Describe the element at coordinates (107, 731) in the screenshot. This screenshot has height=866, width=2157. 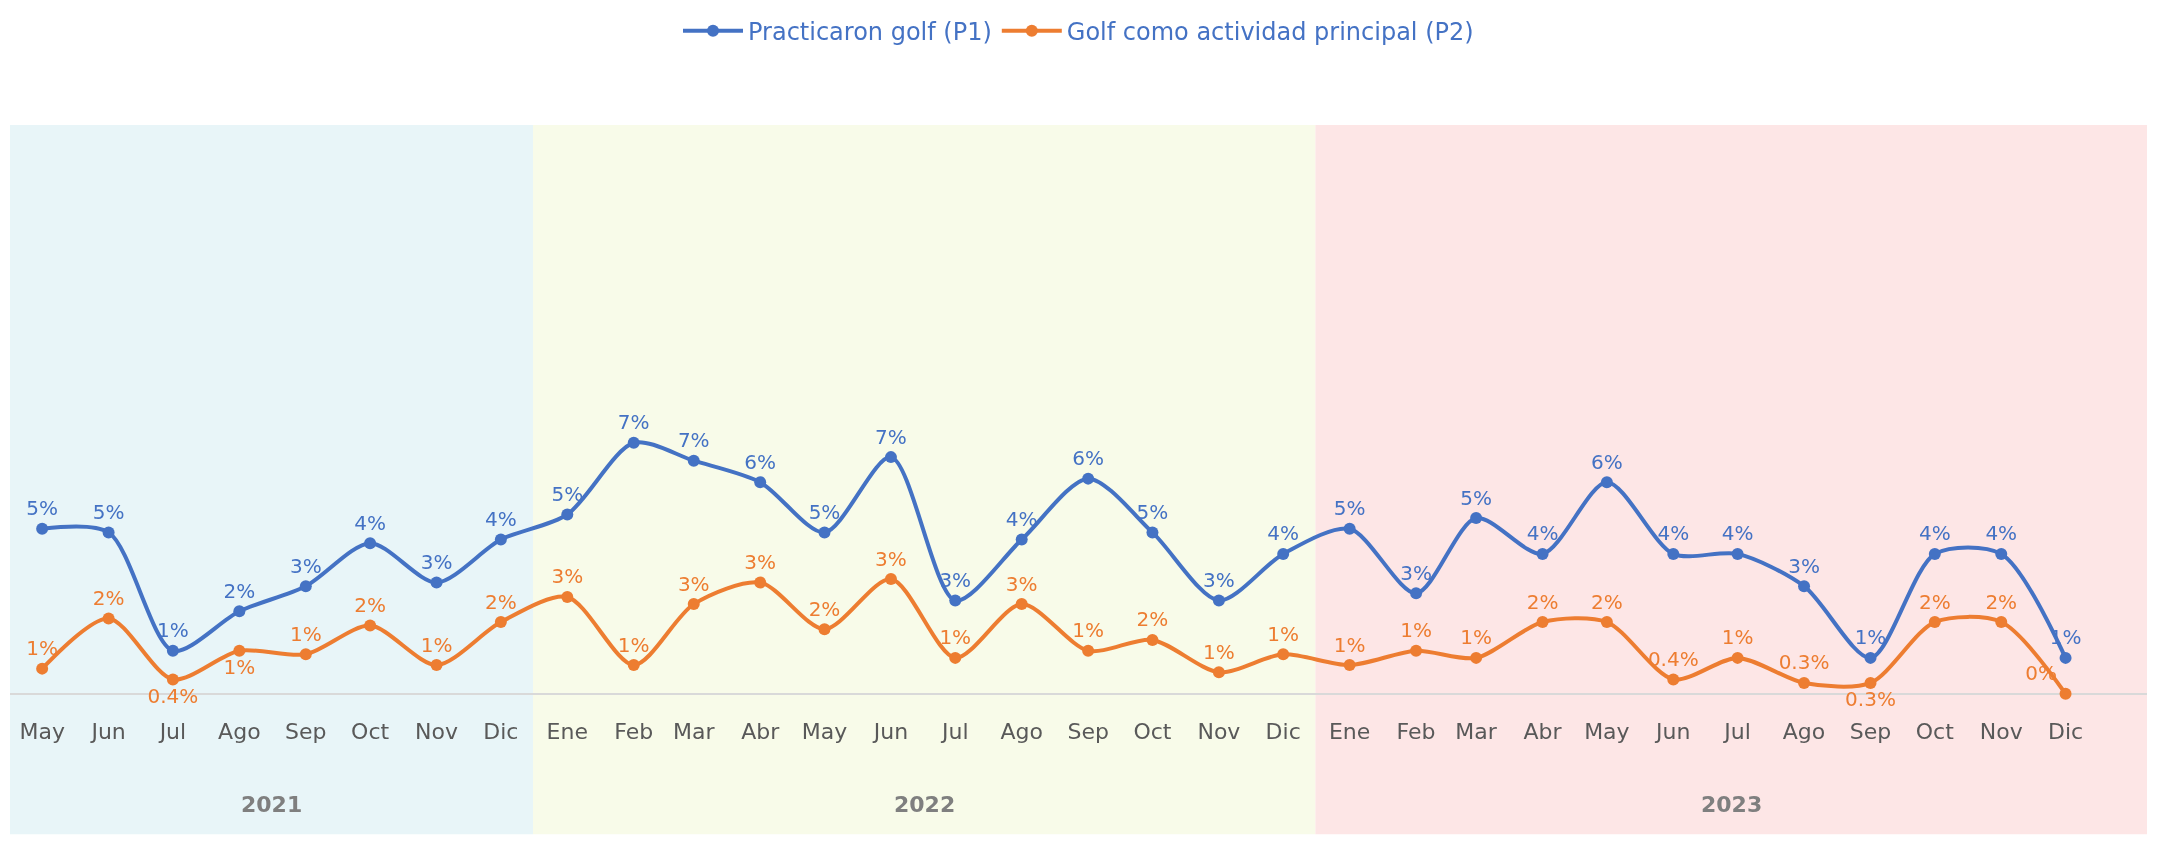
I see `x-tick-label: Jun` at that location.